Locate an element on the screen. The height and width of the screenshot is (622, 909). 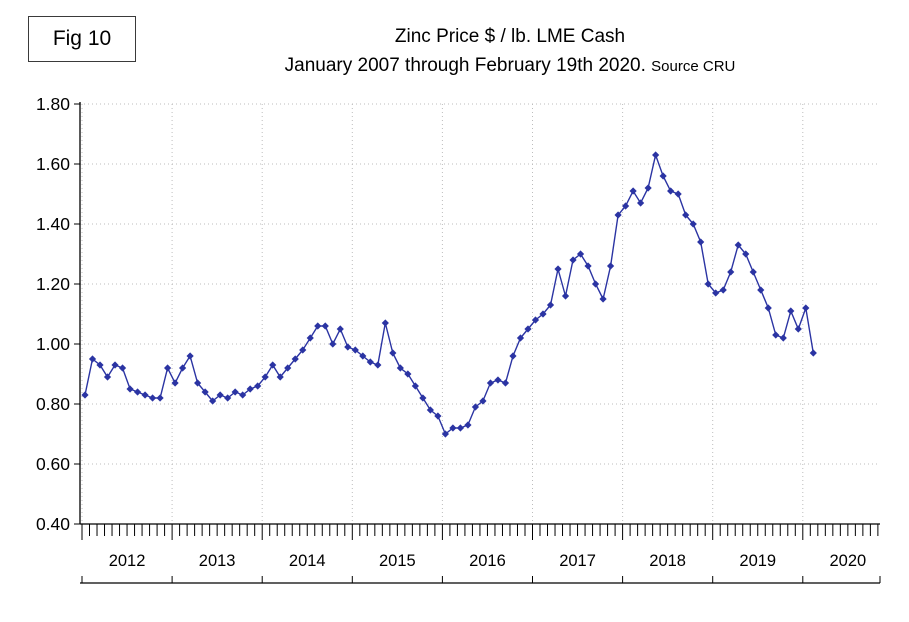
y-tick-label: 0.80 is located at coordinates (53, 404).